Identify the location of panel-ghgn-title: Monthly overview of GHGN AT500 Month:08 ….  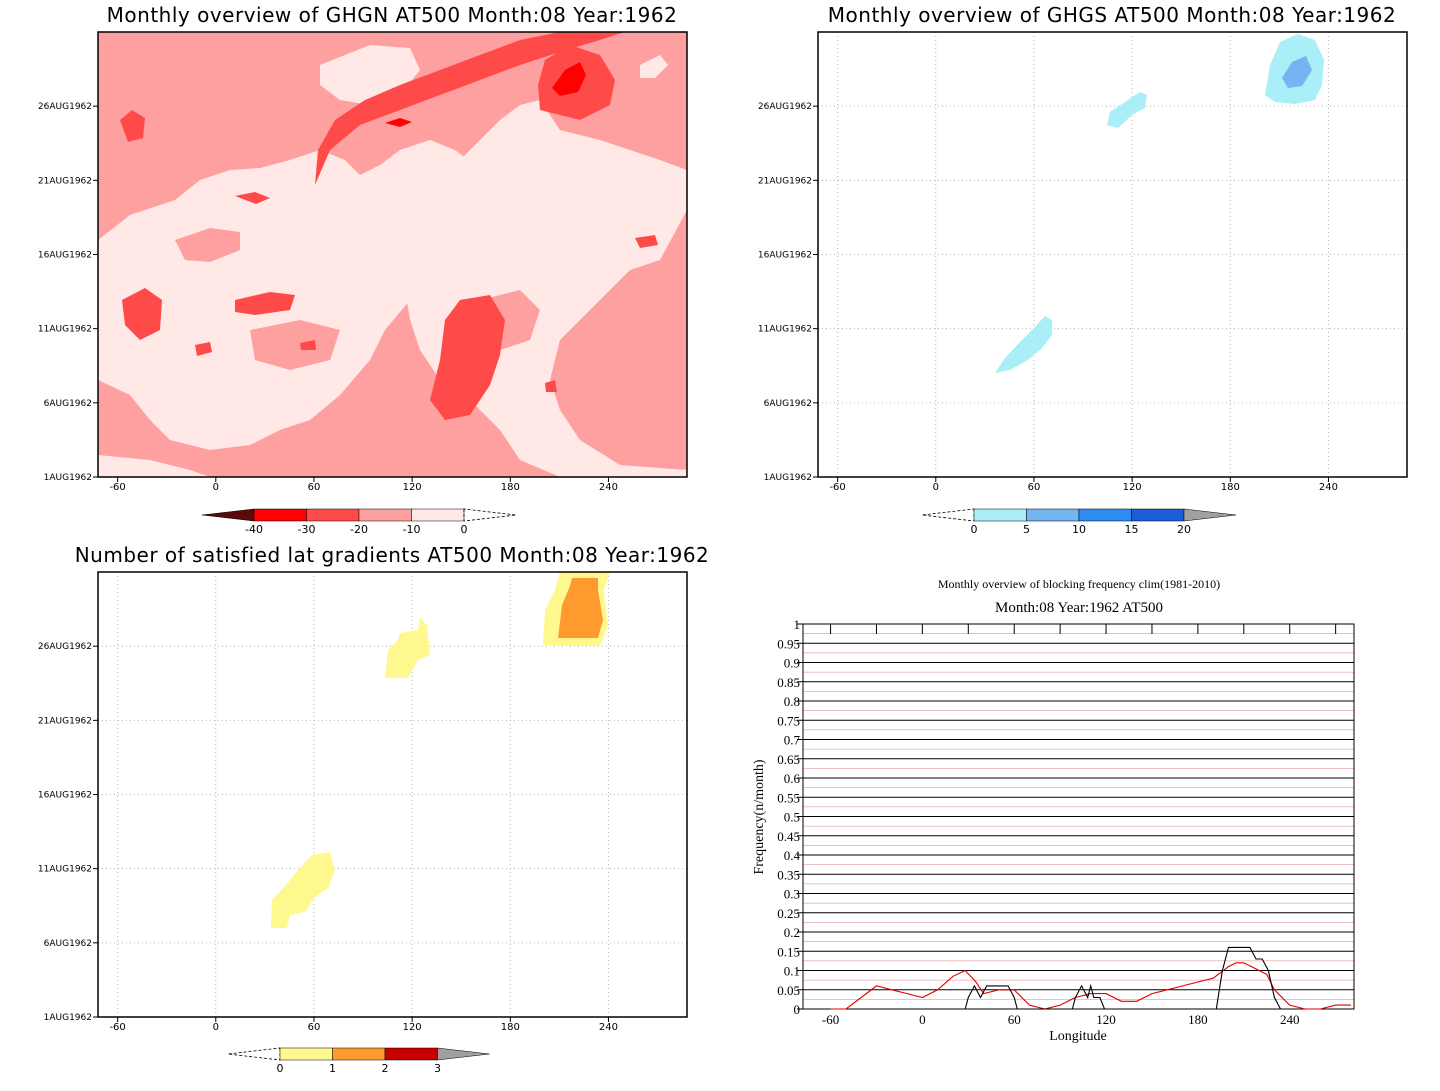
(392, 15).